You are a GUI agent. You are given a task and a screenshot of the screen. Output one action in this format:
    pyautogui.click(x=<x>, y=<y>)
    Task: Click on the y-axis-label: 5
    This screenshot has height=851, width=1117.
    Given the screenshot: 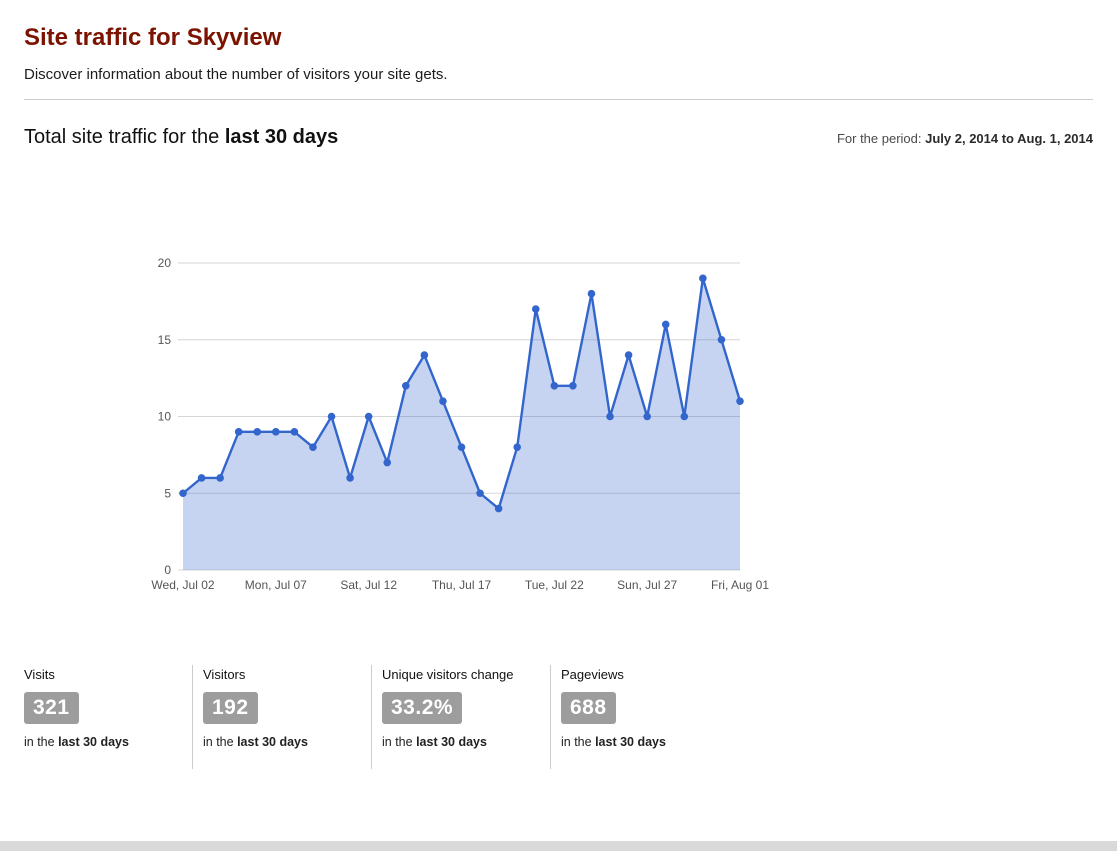 What is the action you would take?
    pyautogui.click(x=167, y=493)
    